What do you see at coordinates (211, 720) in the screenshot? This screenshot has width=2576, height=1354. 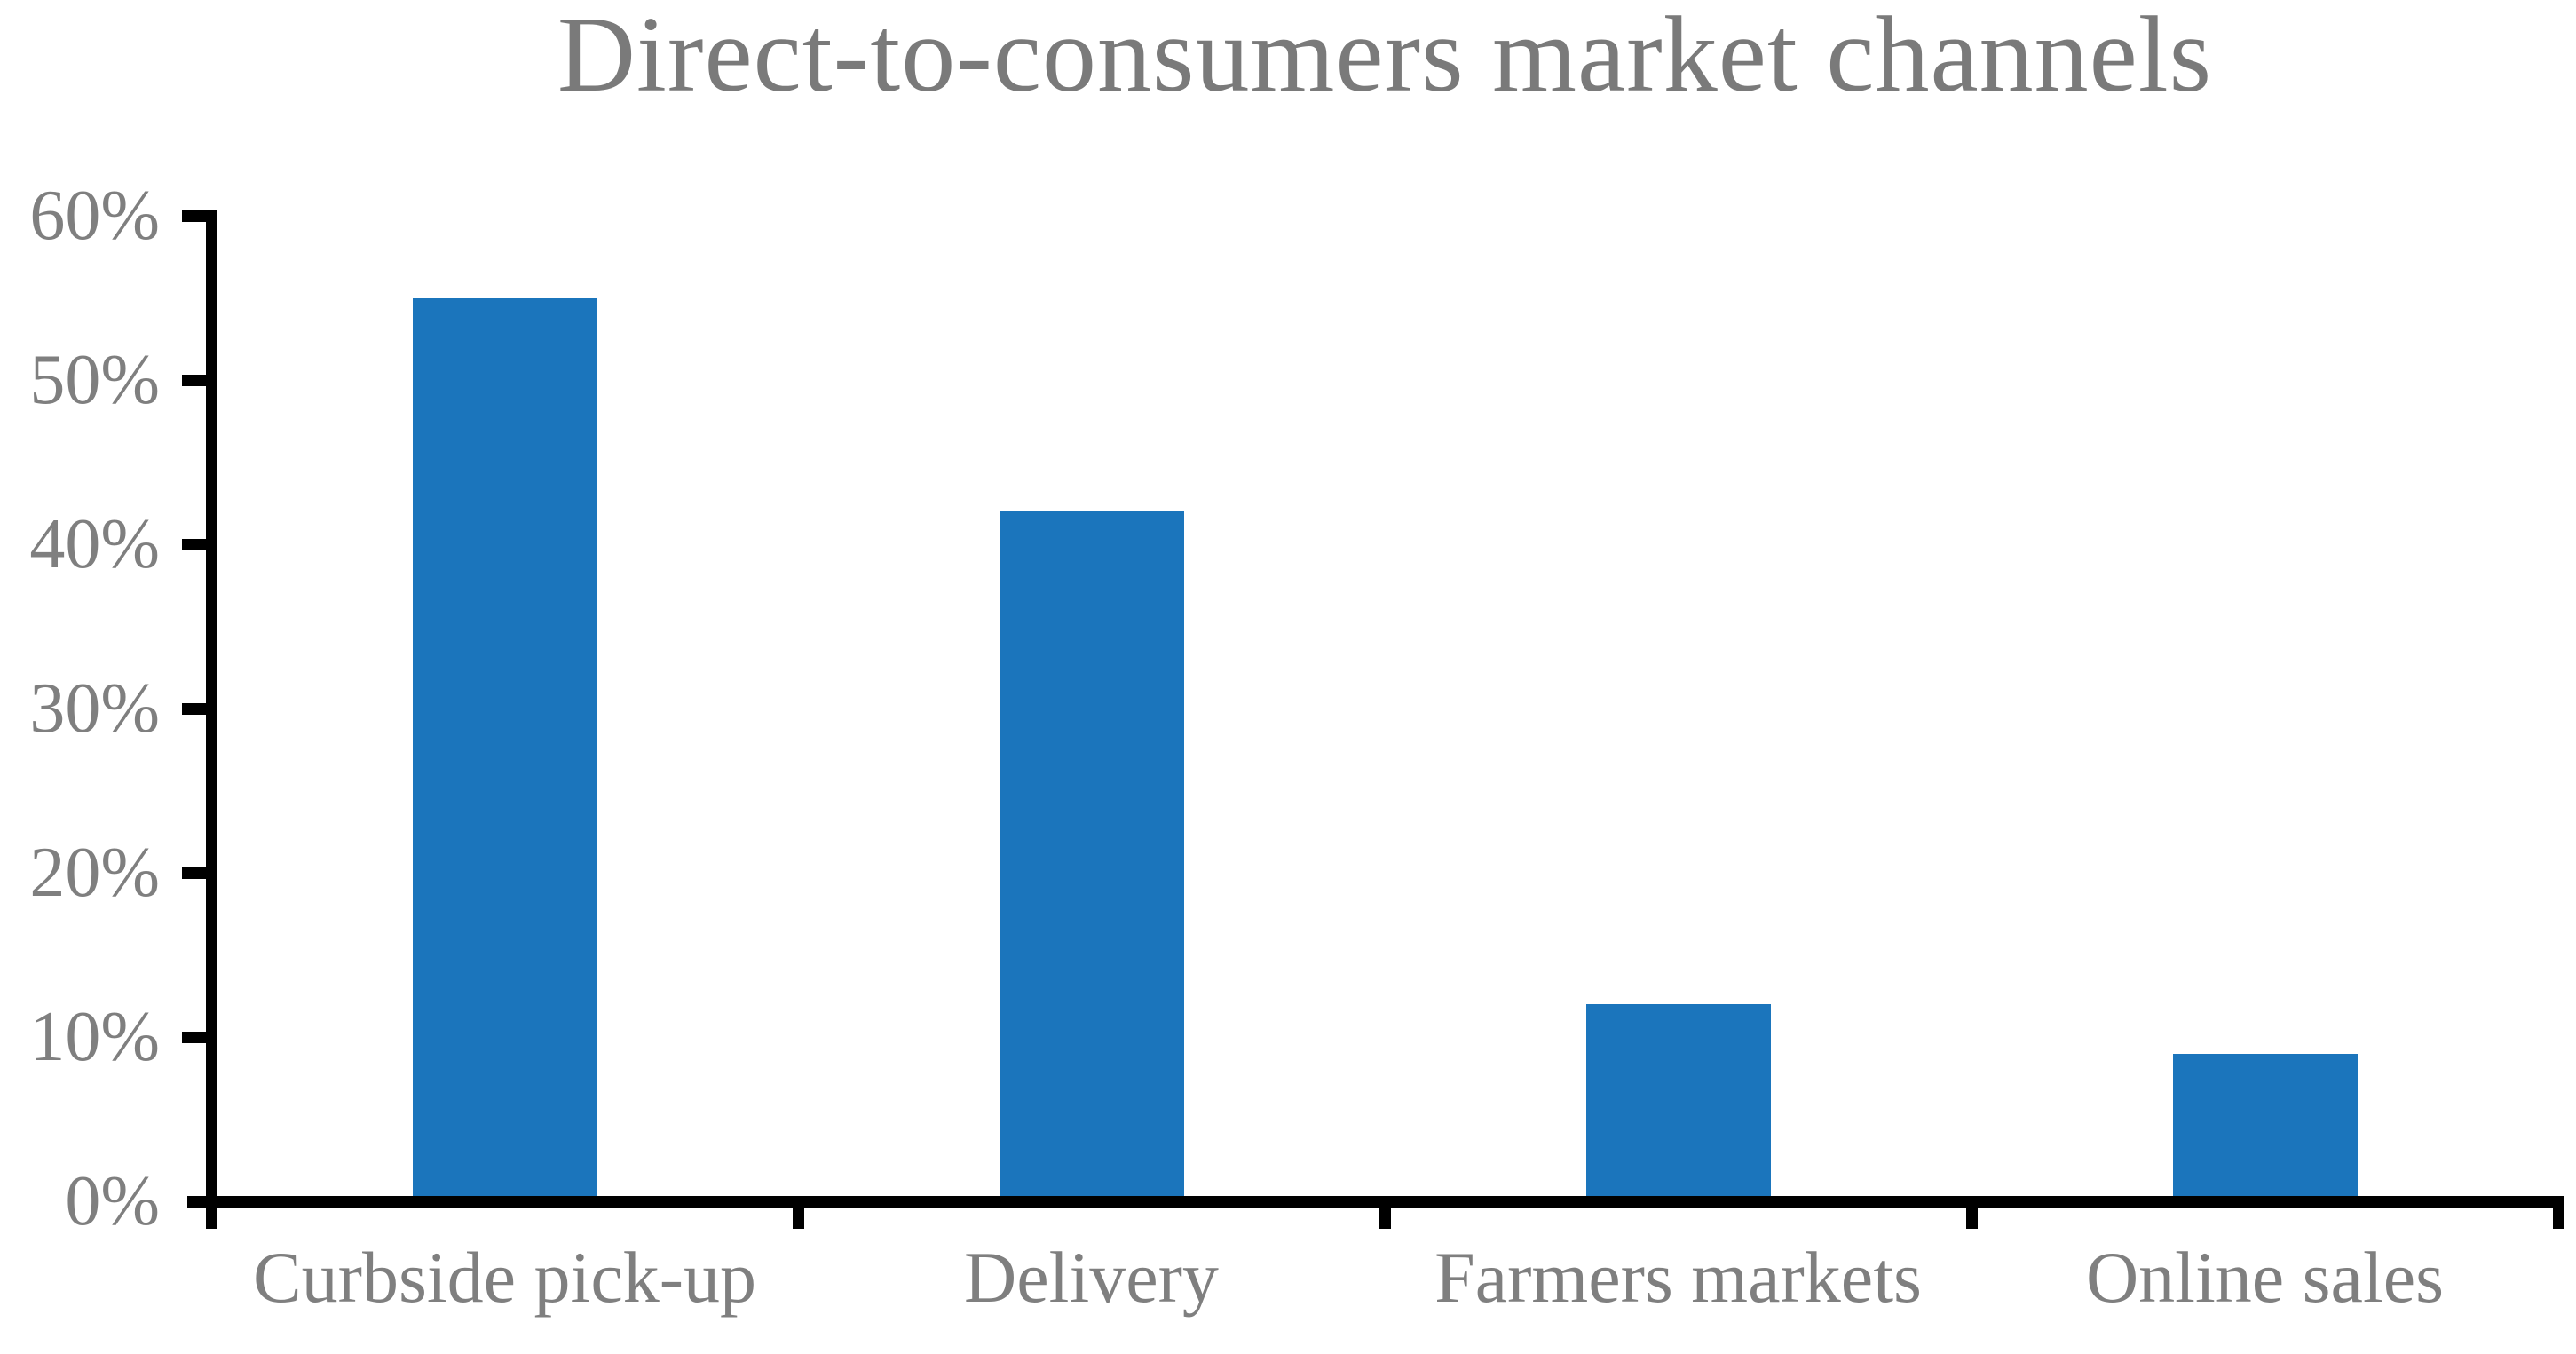 I see `y-axis-line` at bounding box center [211, 720].